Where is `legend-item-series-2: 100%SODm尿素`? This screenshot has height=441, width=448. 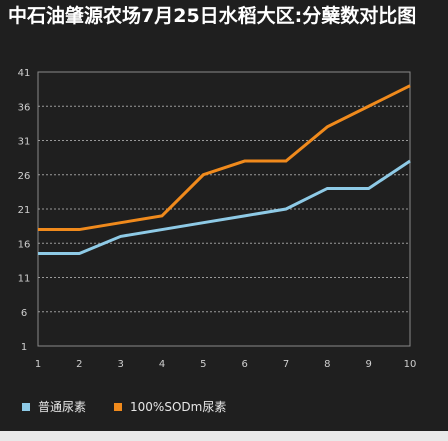 legend-item-series-2: 100%SODm尿素 is located at coordinates (170, 406).